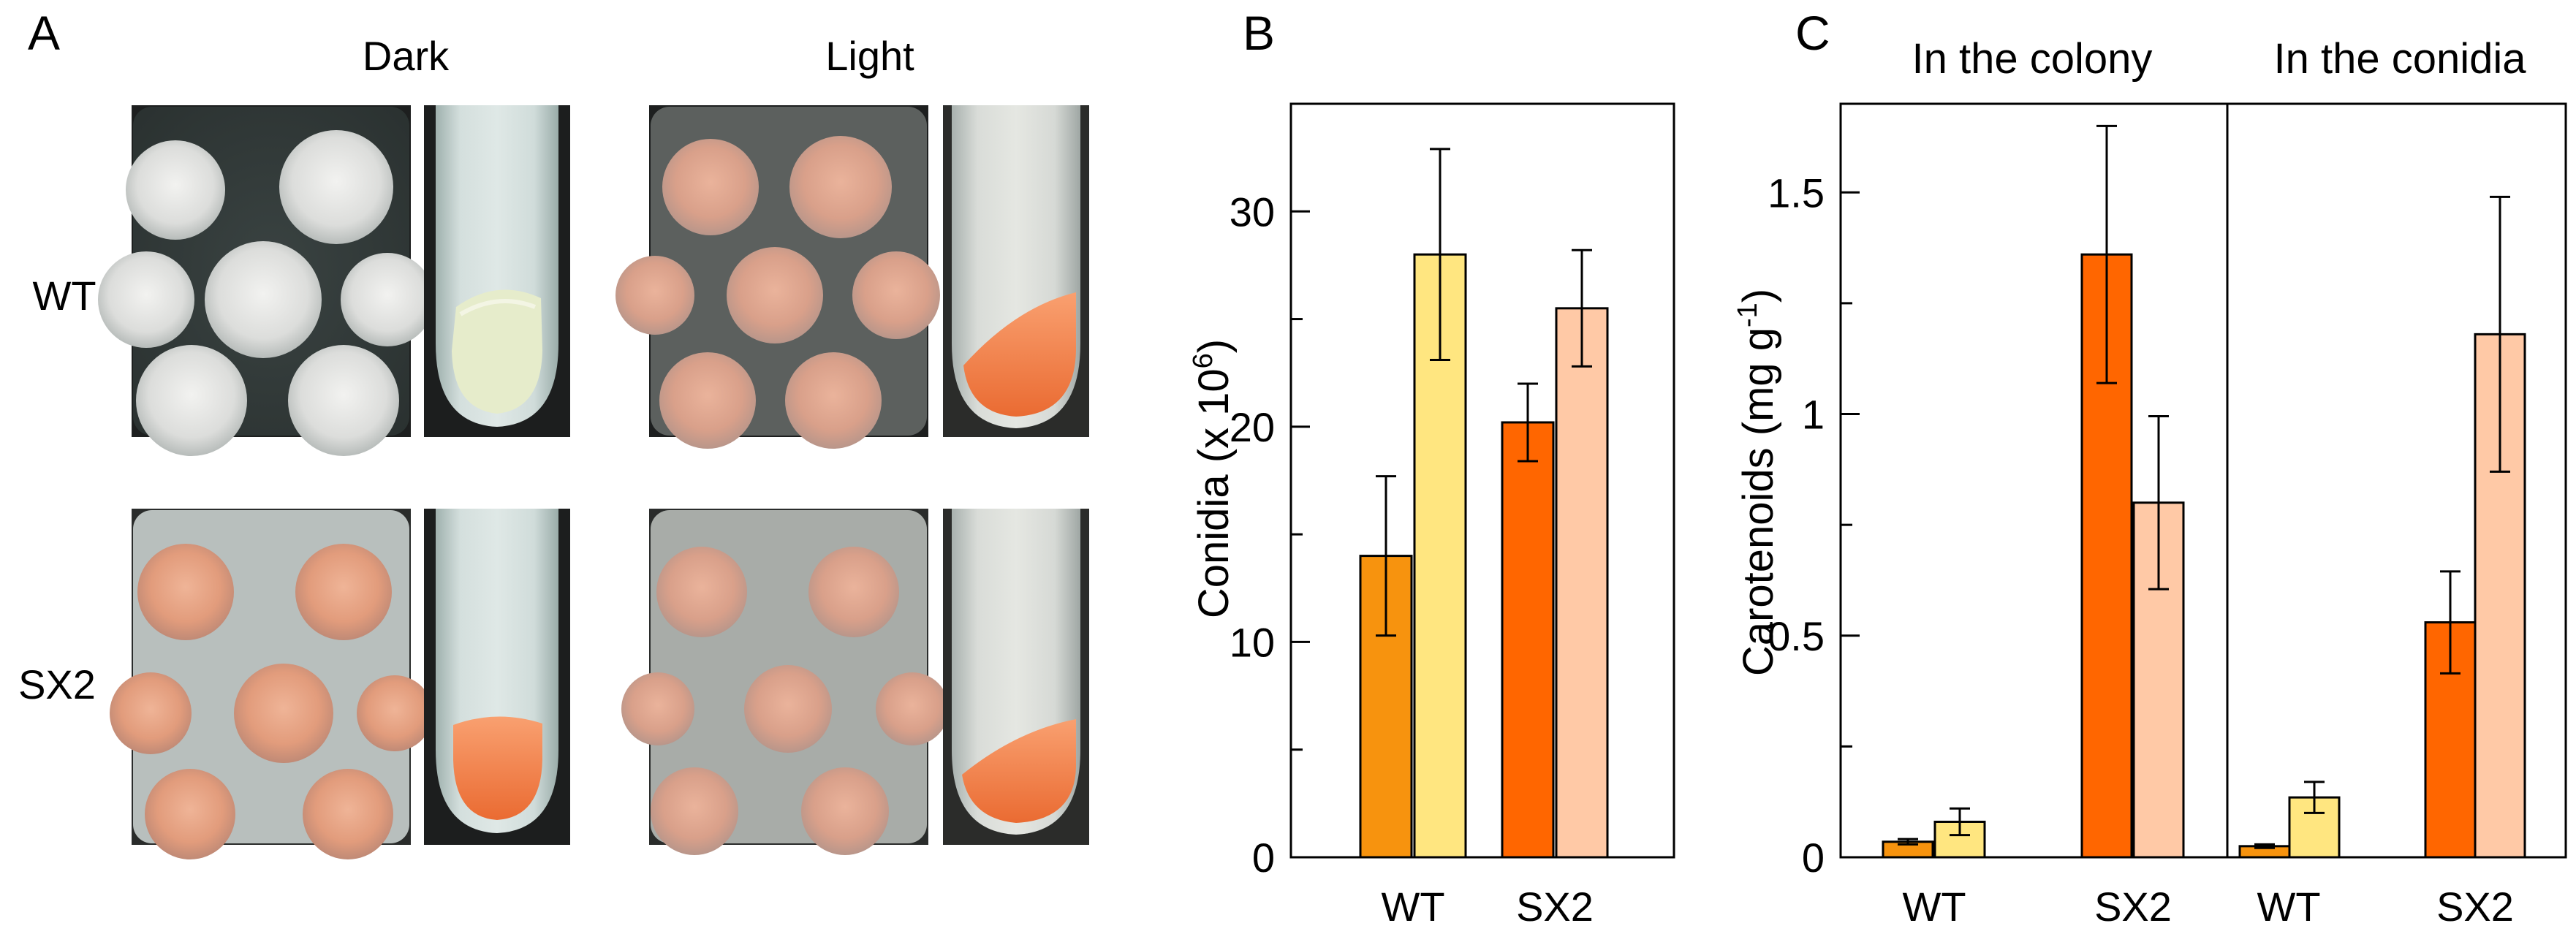 The image size is (2576, 934). Describe the element at coordinates (1259, 33) in the screenshot. I see `panel-b-letter: B` at that location.